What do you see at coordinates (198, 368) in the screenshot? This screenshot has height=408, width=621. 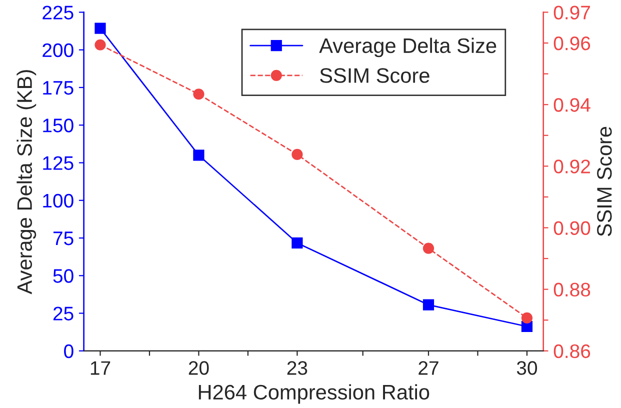 I see `x-tick-label: 20` at bounding box center [198, 368].